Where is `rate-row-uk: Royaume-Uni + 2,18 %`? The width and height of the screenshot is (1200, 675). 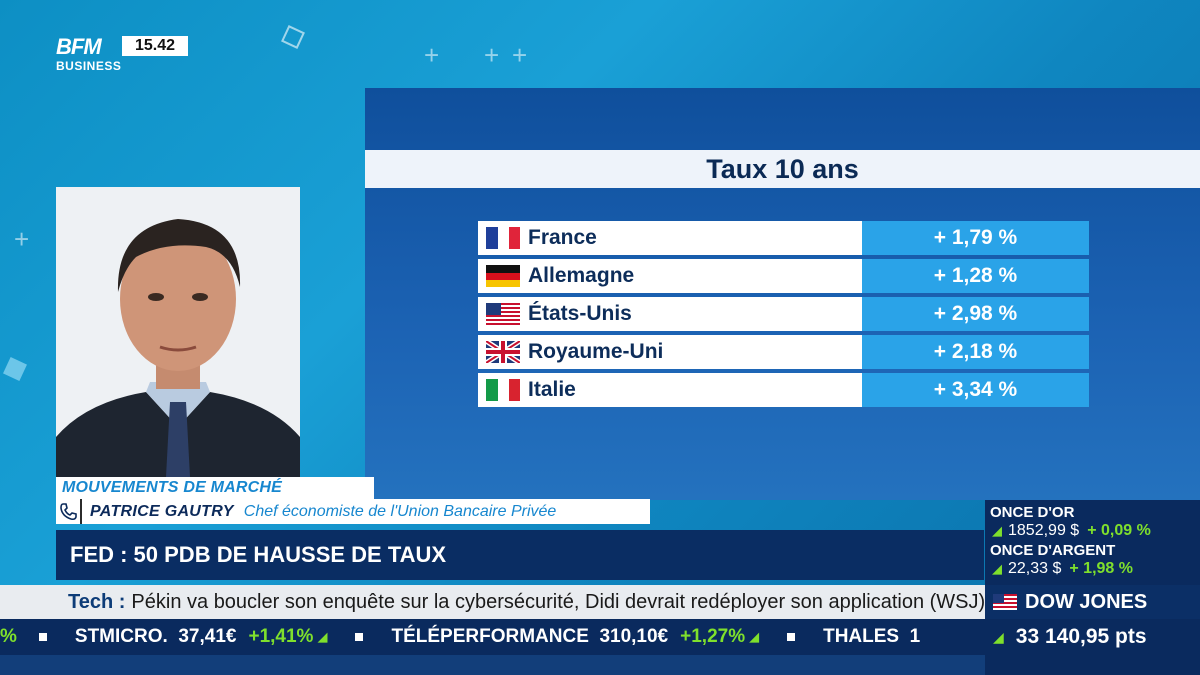 rate-row-uk: Royaume-Uni + 2,18 % is located at coordinates (783, 352).